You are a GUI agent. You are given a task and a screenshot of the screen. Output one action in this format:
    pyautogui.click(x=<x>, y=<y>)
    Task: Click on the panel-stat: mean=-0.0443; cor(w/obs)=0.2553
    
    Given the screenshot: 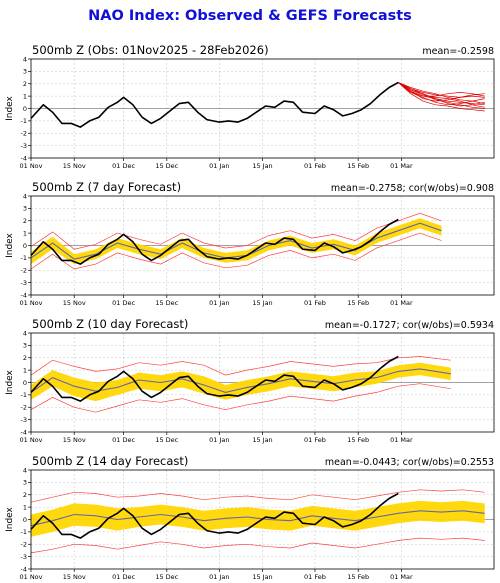 What is the action you would take?
    pyautogui.click(x=409, y=462)
    